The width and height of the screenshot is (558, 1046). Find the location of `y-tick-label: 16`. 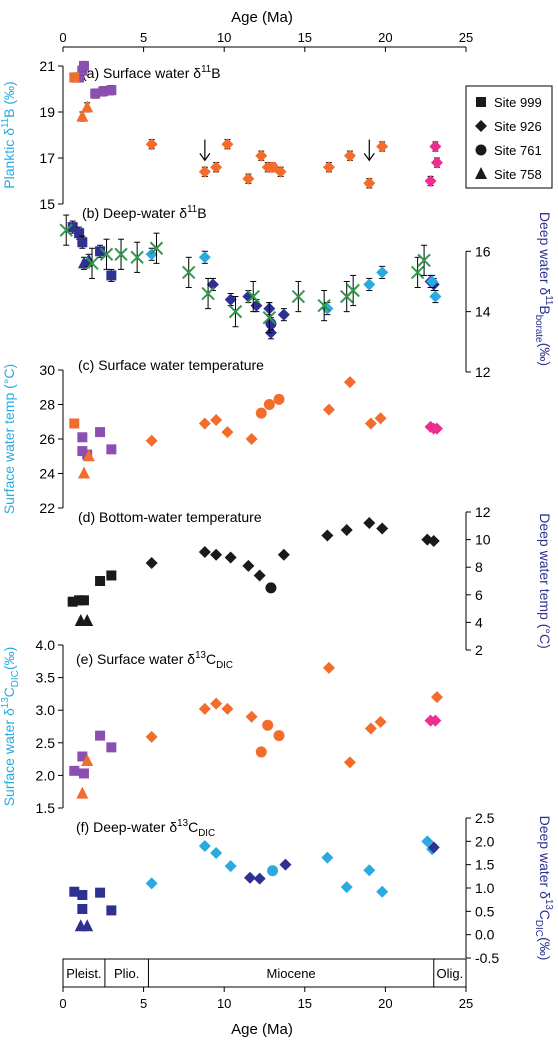

y-tick-label: 16 is located at coordinates (483, 251).